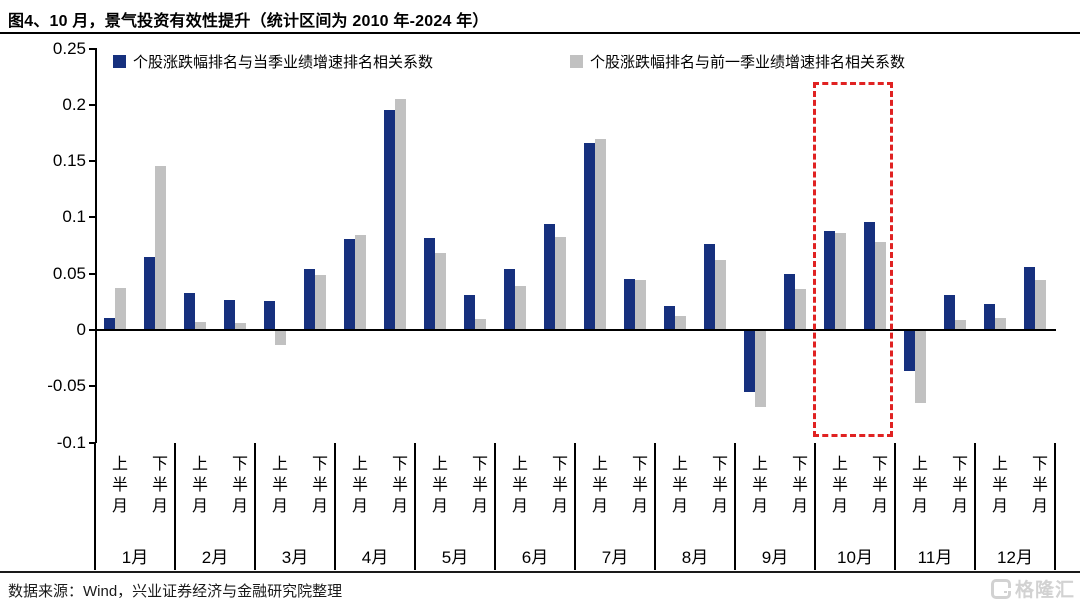 The width and height of the screenshot is (1080, 606). I want to click on title-divider, so click(540, 33).